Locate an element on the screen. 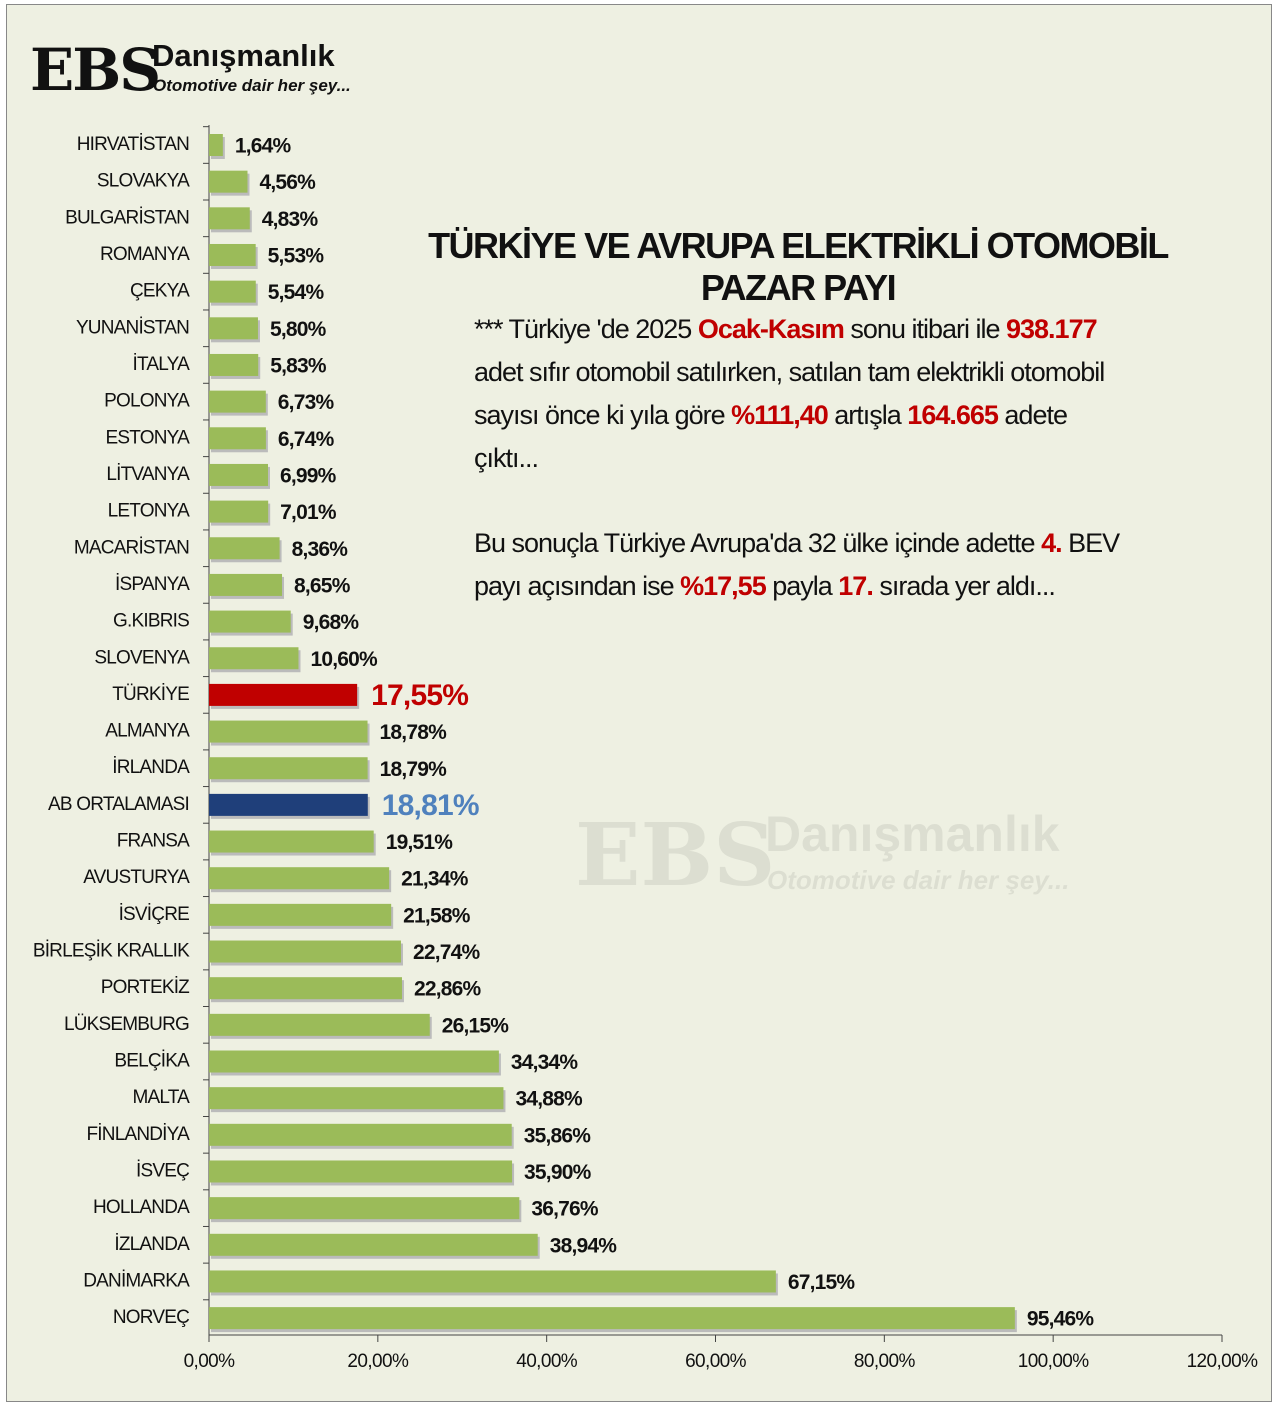 The width and height of the screenshot is (1280, 1409). value-label: 1,64% is located at coordinates (263, 146).